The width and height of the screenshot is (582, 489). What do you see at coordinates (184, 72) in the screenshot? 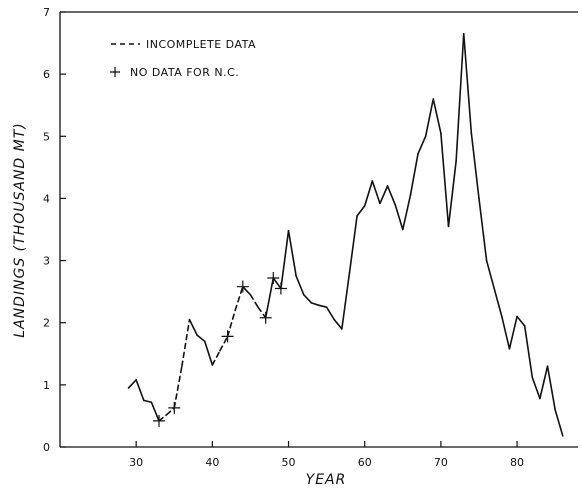
I see `legend-no-nc-label: NO DATA FOR N.C.` at bounding box center [184, 72].